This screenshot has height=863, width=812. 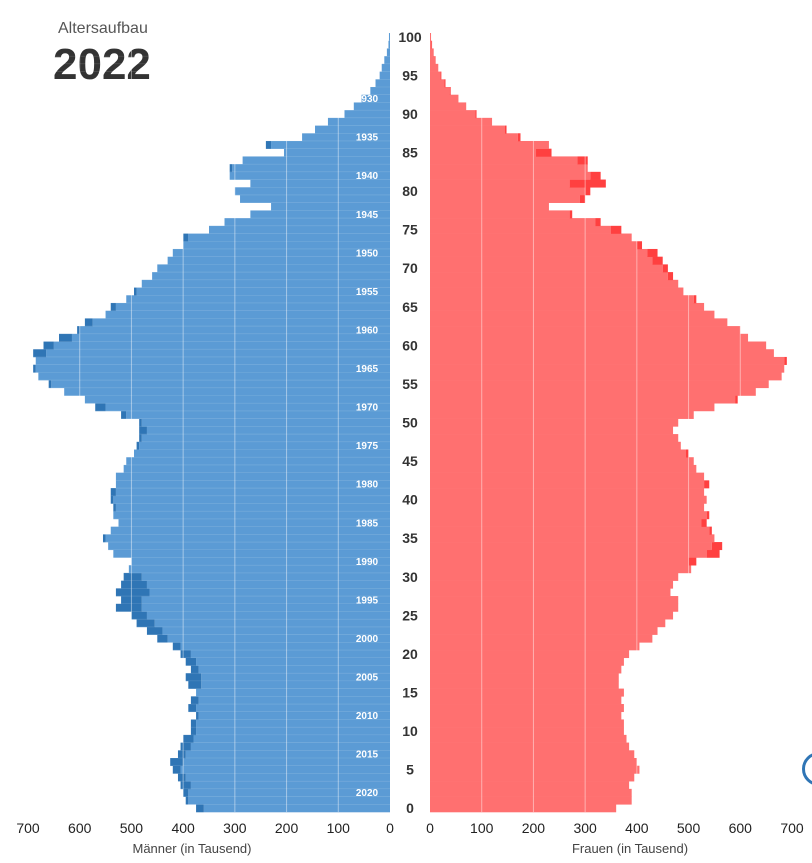 I want to click on birth-year-label: 2015, so click(x=367, y=755).